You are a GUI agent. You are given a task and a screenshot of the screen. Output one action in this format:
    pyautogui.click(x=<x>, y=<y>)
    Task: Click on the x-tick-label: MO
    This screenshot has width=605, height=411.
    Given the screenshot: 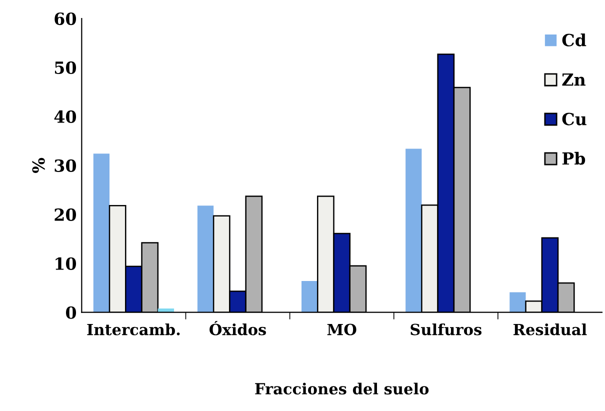 What is the action you would take?
    pyautogui.click(x=341, y=330)
    